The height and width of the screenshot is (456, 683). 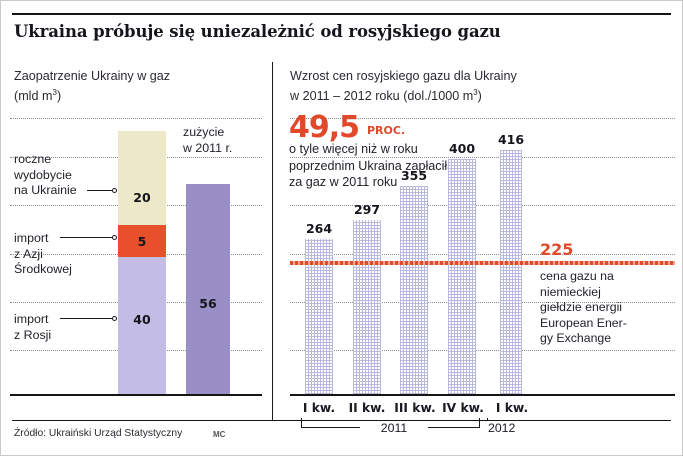 What do you see at coordinates (394, 428) in the screenshot?
I see `year-label-2011: 2011` at bounding box center [394, 428].